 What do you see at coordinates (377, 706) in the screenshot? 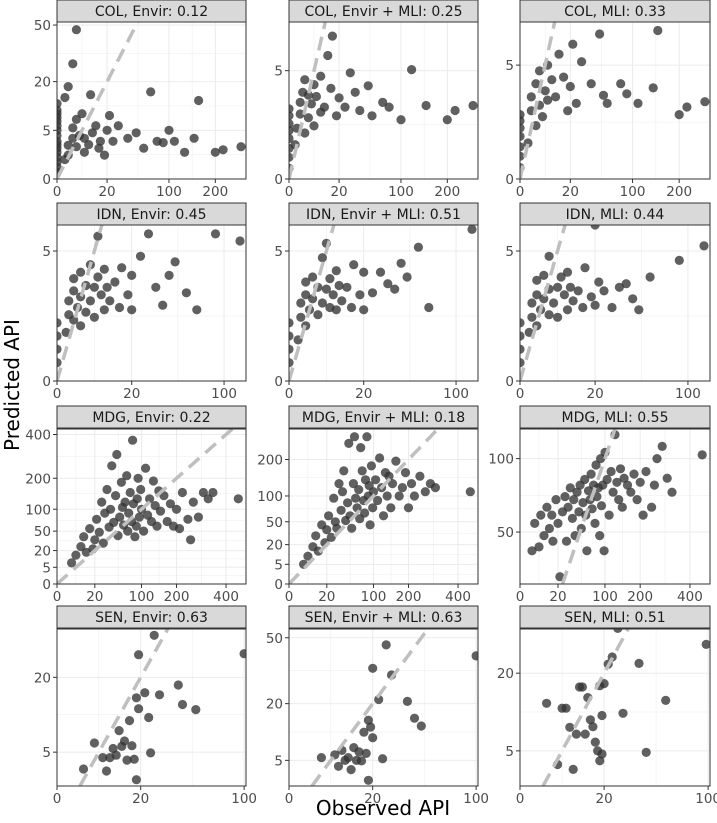
I see `facet-panel: SEN, Envir + MLI: 0.63 0 20 100 5 20 50` at bounding box center [377, 706].